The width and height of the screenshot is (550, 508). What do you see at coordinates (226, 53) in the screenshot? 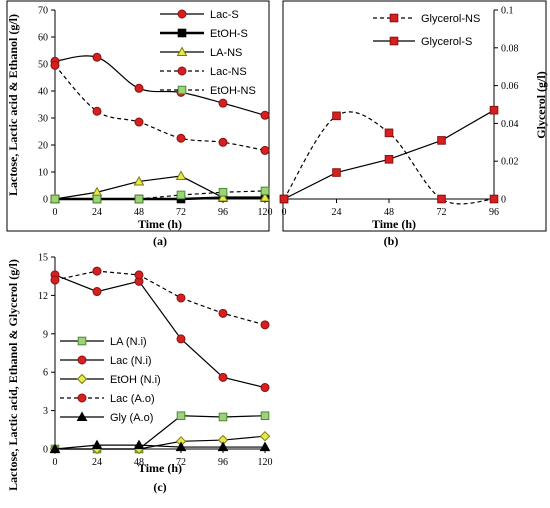
I see `legend-label: LA-NS` at bounding box center [226, 53].